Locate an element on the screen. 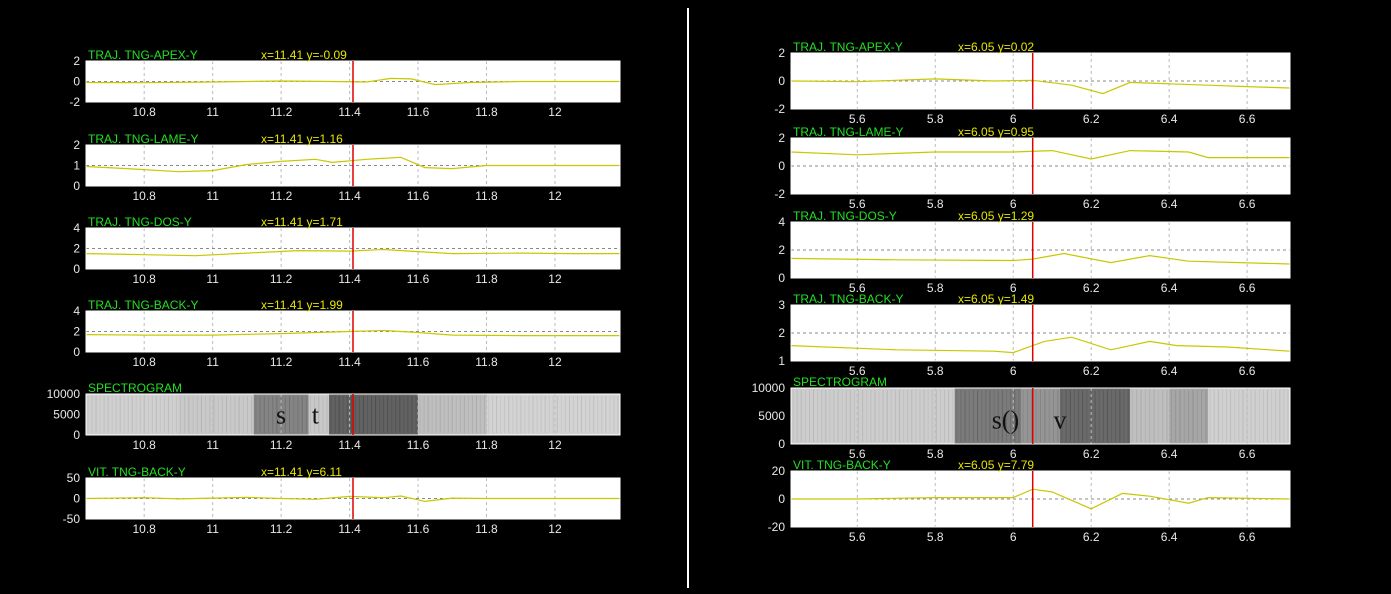 The width and height of the screenshot is (1391, 594). spectrogram-annotation: s is located at coordinates (281, 415).